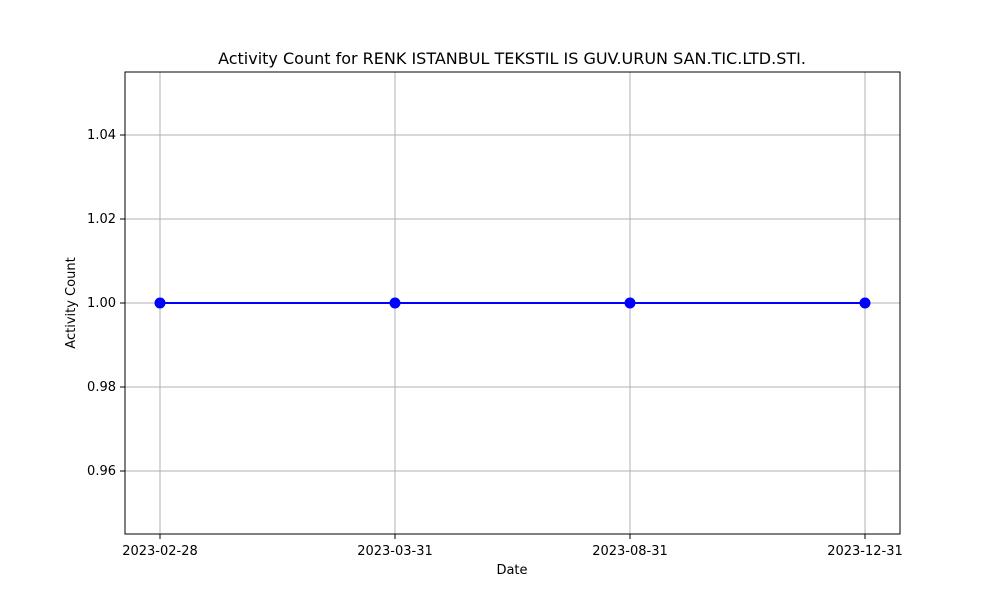 This screenshot has height=600, width=1000. What do you see at coordinates (101, 303) in the screenshot?
I see `y-tick-label: 1.00` at bounding box center [101, 303].